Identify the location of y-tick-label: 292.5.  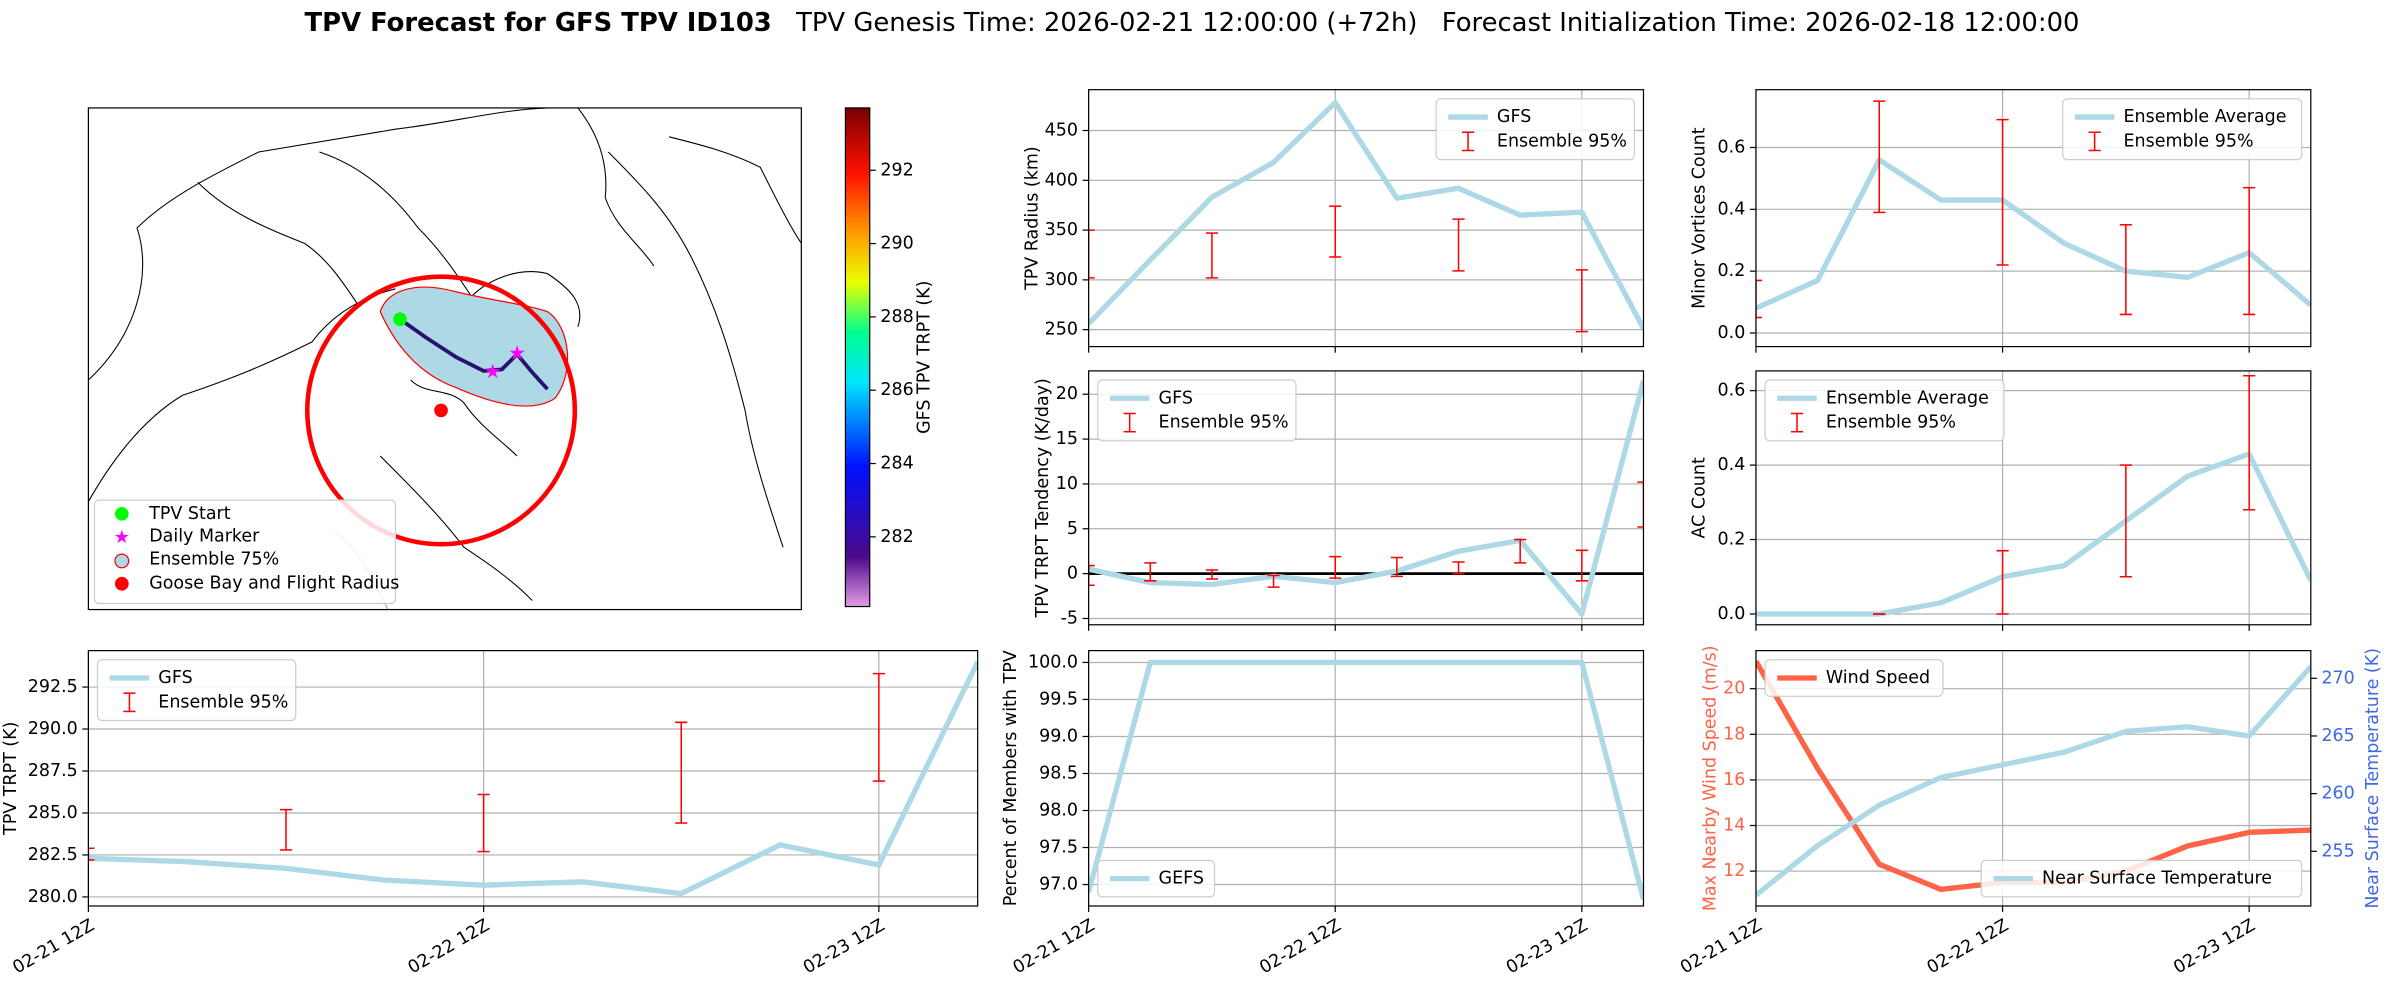
(53, 687).